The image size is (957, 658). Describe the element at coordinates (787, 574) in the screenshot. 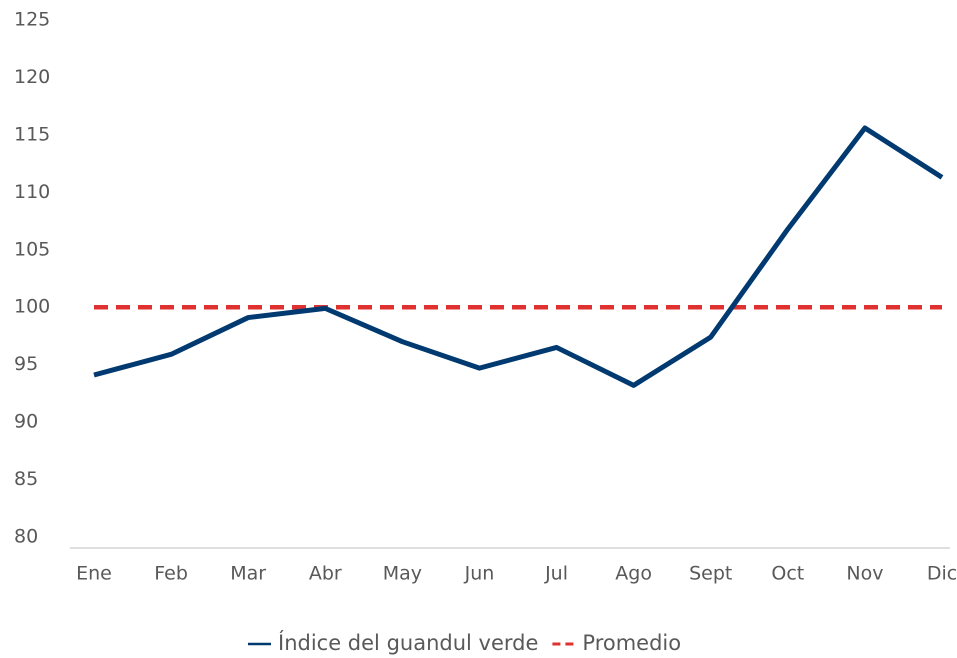

I see `x-tick-label: Oct` at that location.